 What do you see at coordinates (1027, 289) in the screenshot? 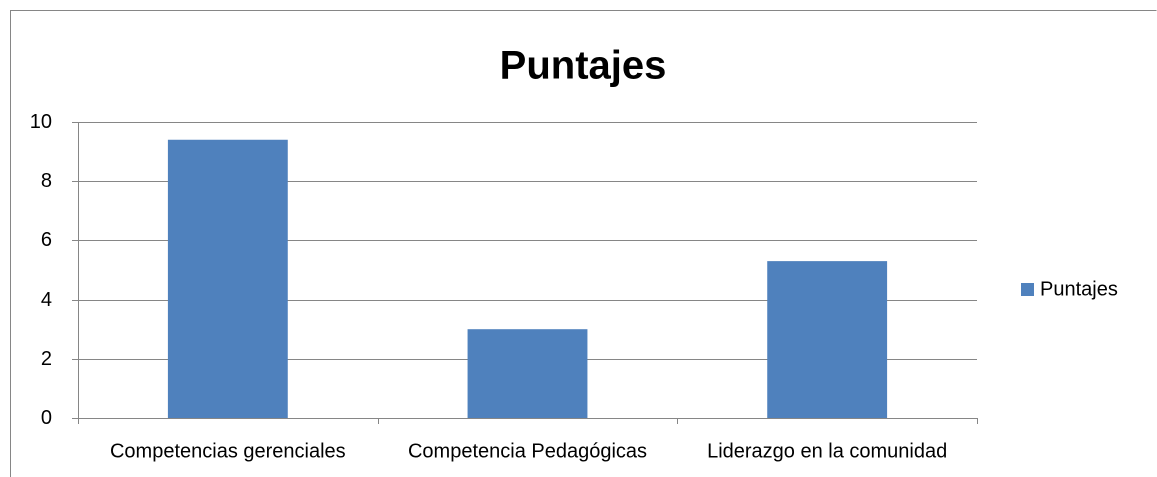
I see `legend-swatch` at bounding box center [1027, 289].